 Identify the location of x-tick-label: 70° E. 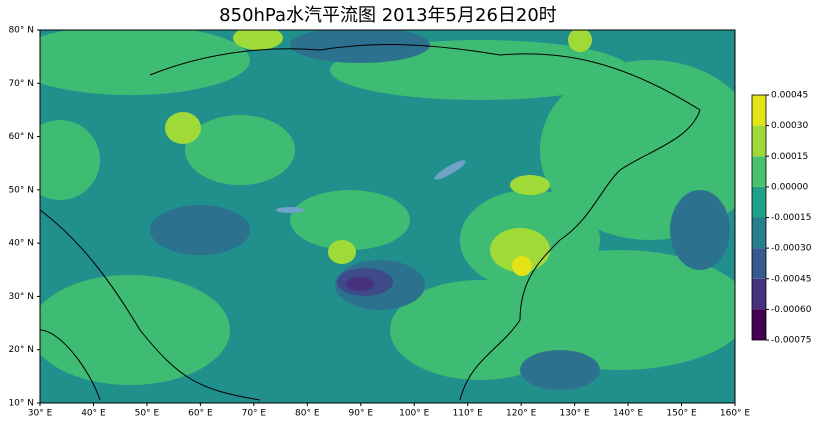
(254, 414).